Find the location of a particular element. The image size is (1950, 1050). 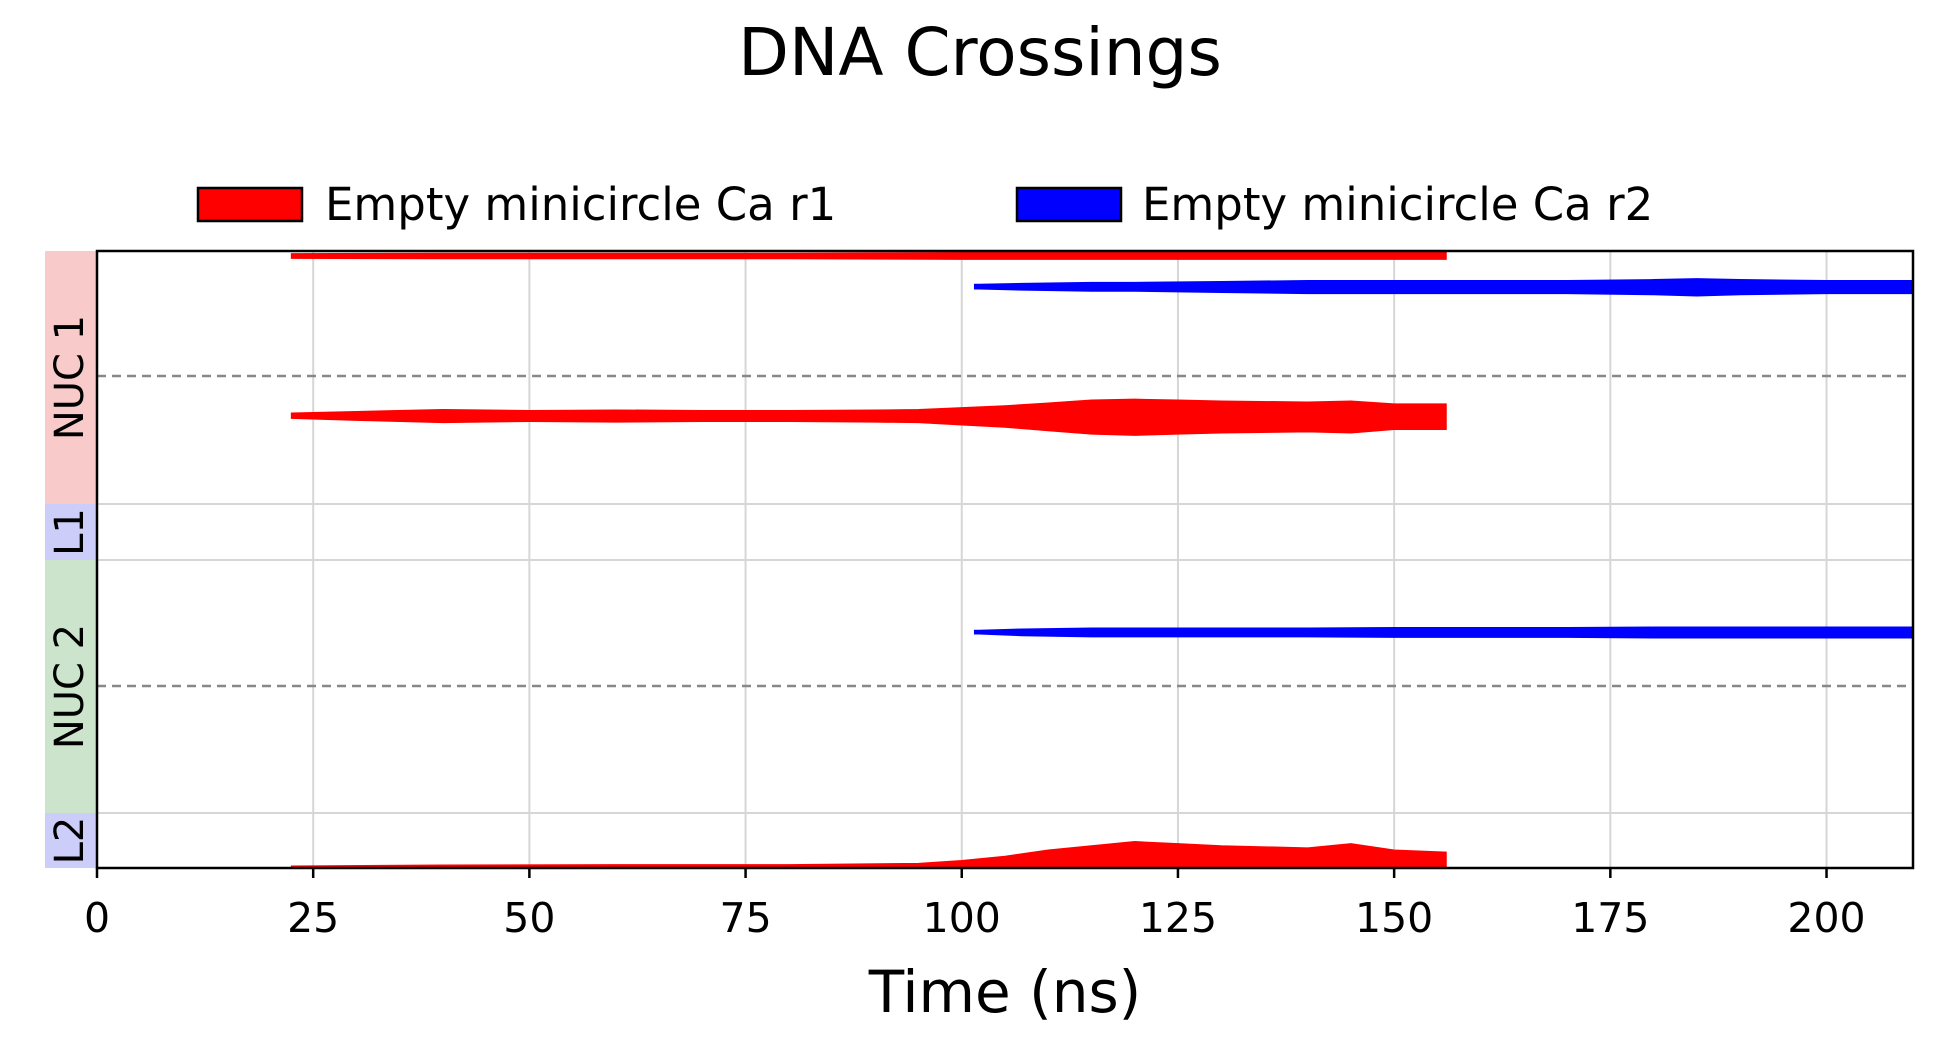

region-strips: NUC 1 L1 NUC 2 L2 is located at coordinates (71, 559).